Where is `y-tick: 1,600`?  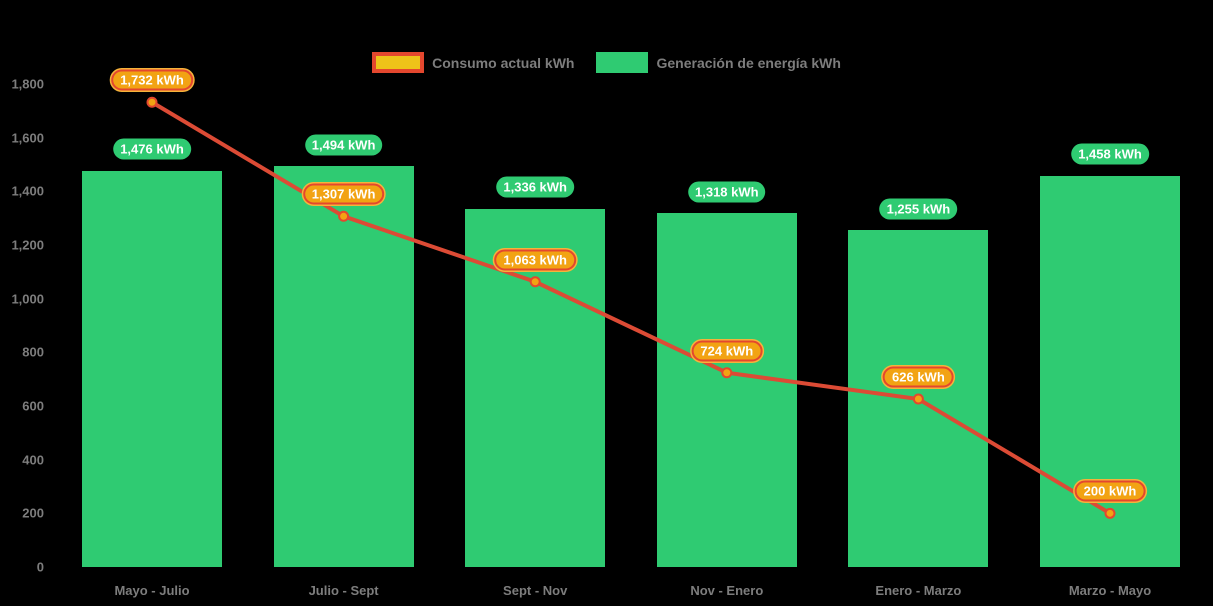
y-tick: 1,600 is located at coordinates (27, 138).